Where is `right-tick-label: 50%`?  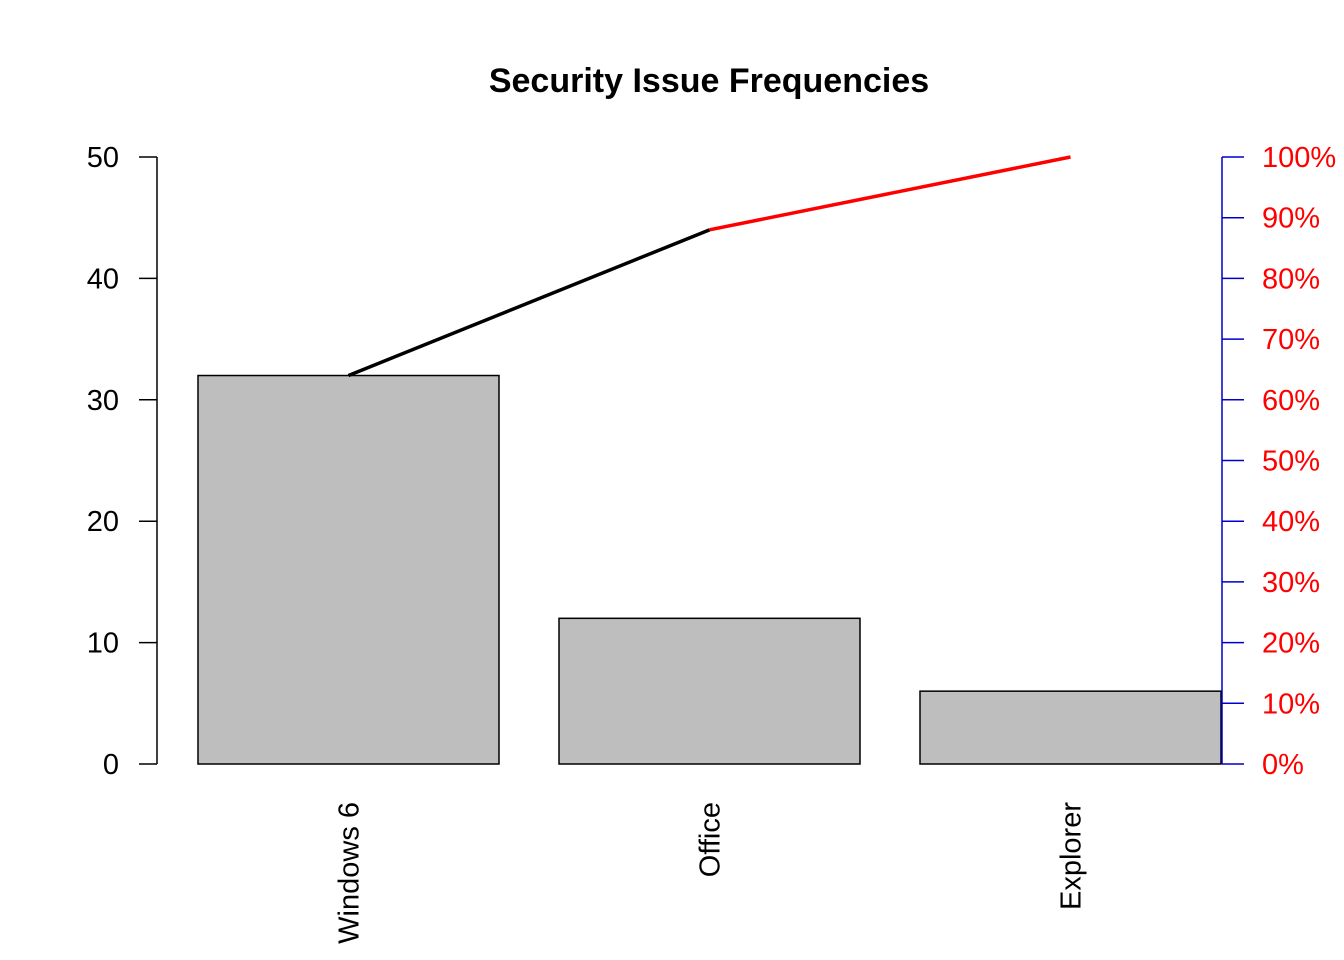 right-tick-label: 50% is located at coordinates (1291, 462).